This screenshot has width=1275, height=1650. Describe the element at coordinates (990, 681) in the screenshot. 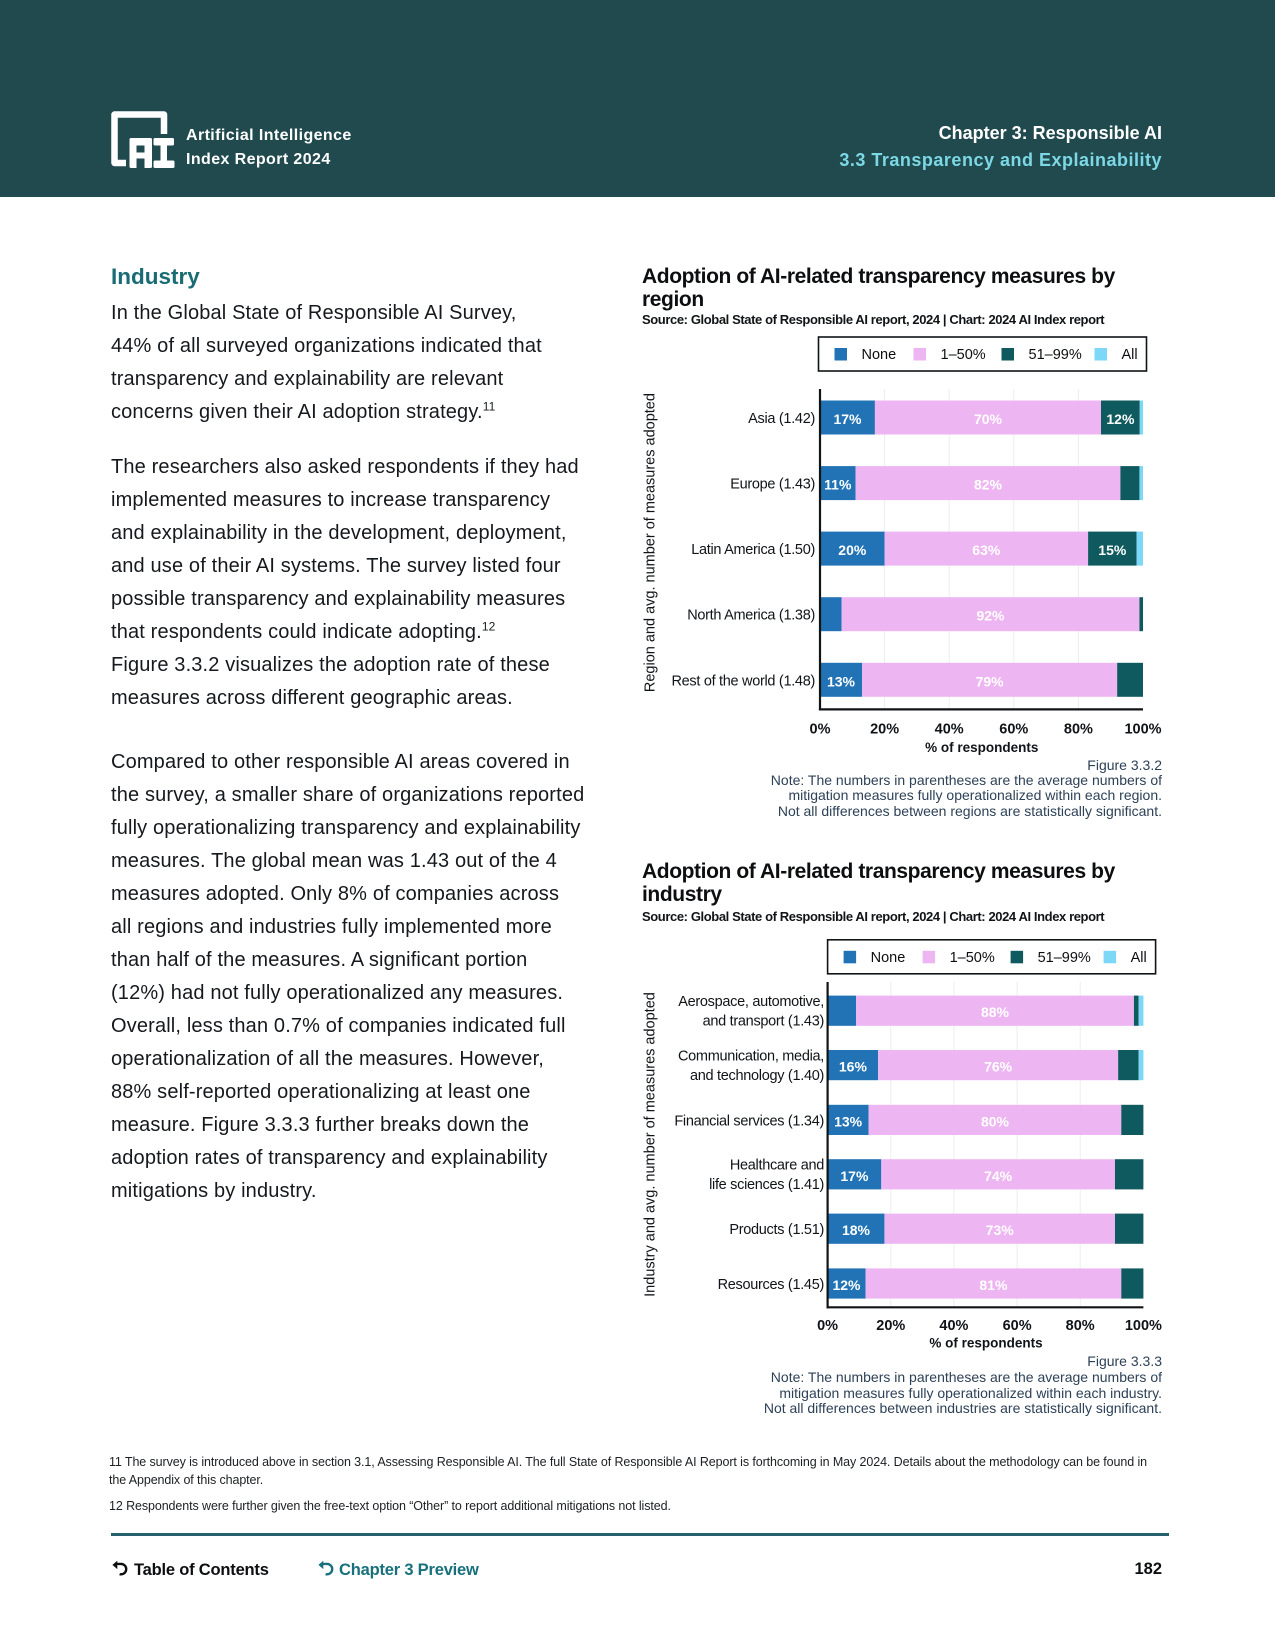

I see `svg-text: 79%` at that location.